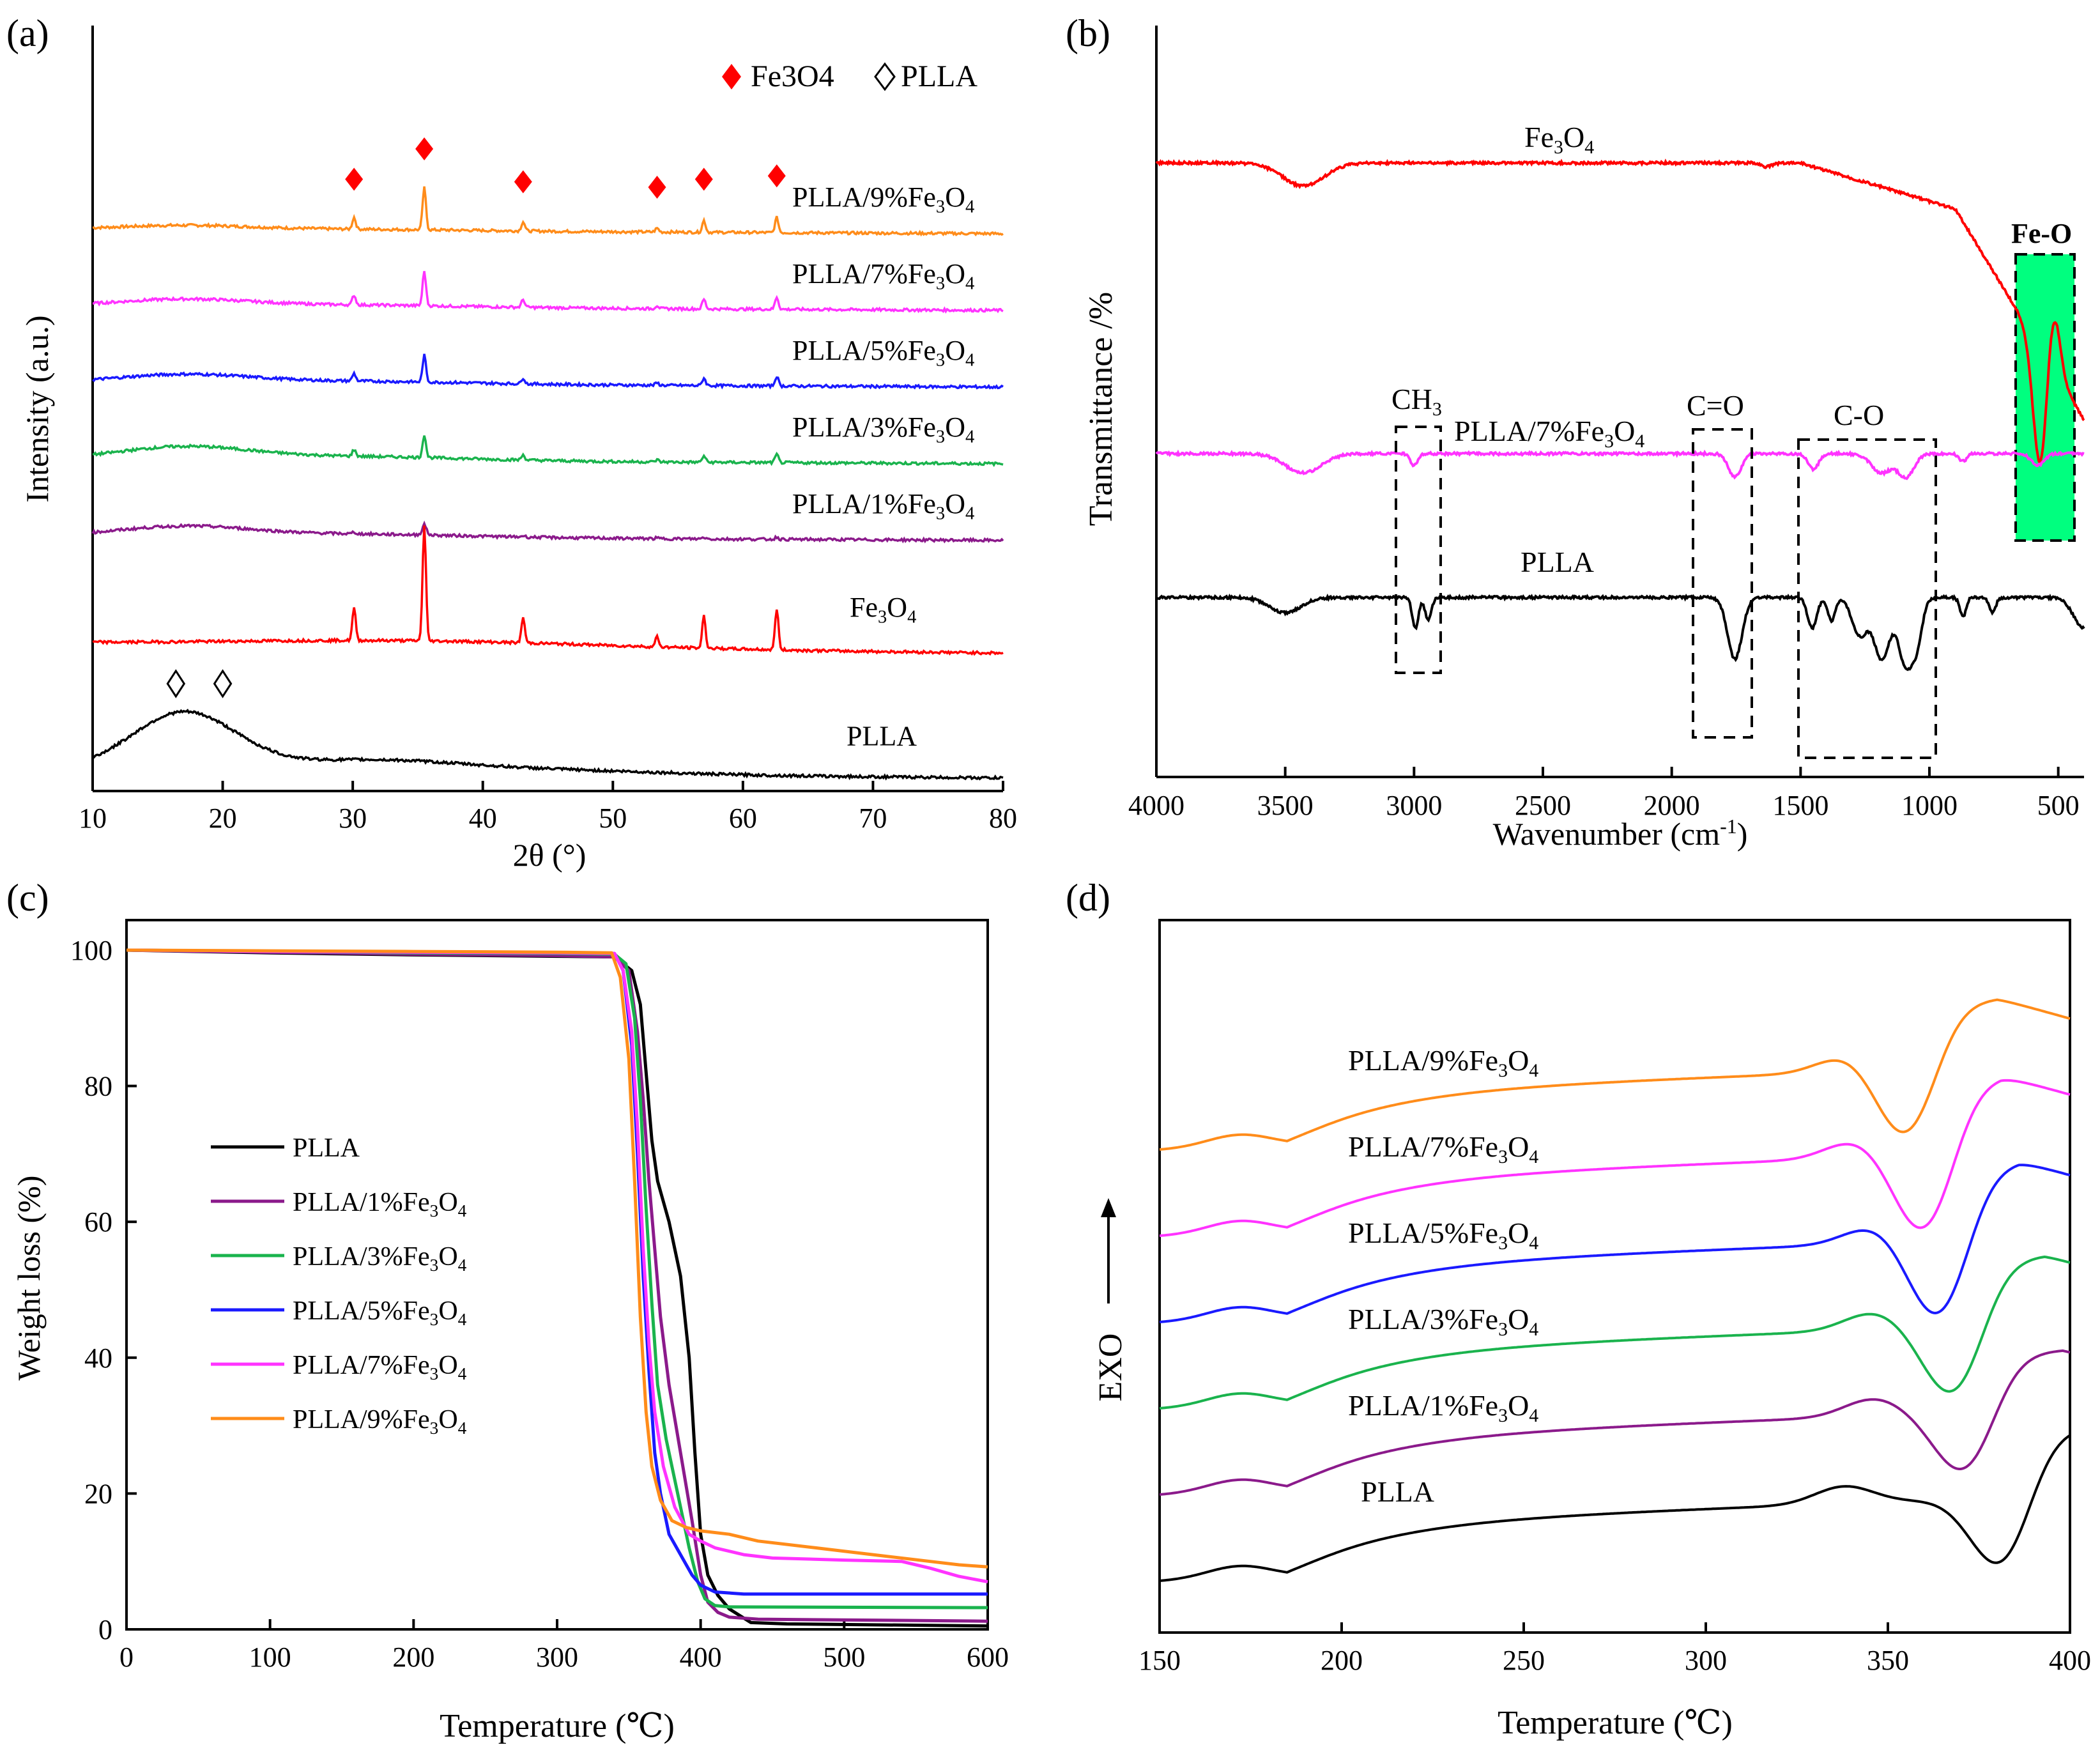  What do you see at coordinates (1419, 550) in the screenshot?
I see `ch3-dashed-box` at bounding box center [1419, 550].